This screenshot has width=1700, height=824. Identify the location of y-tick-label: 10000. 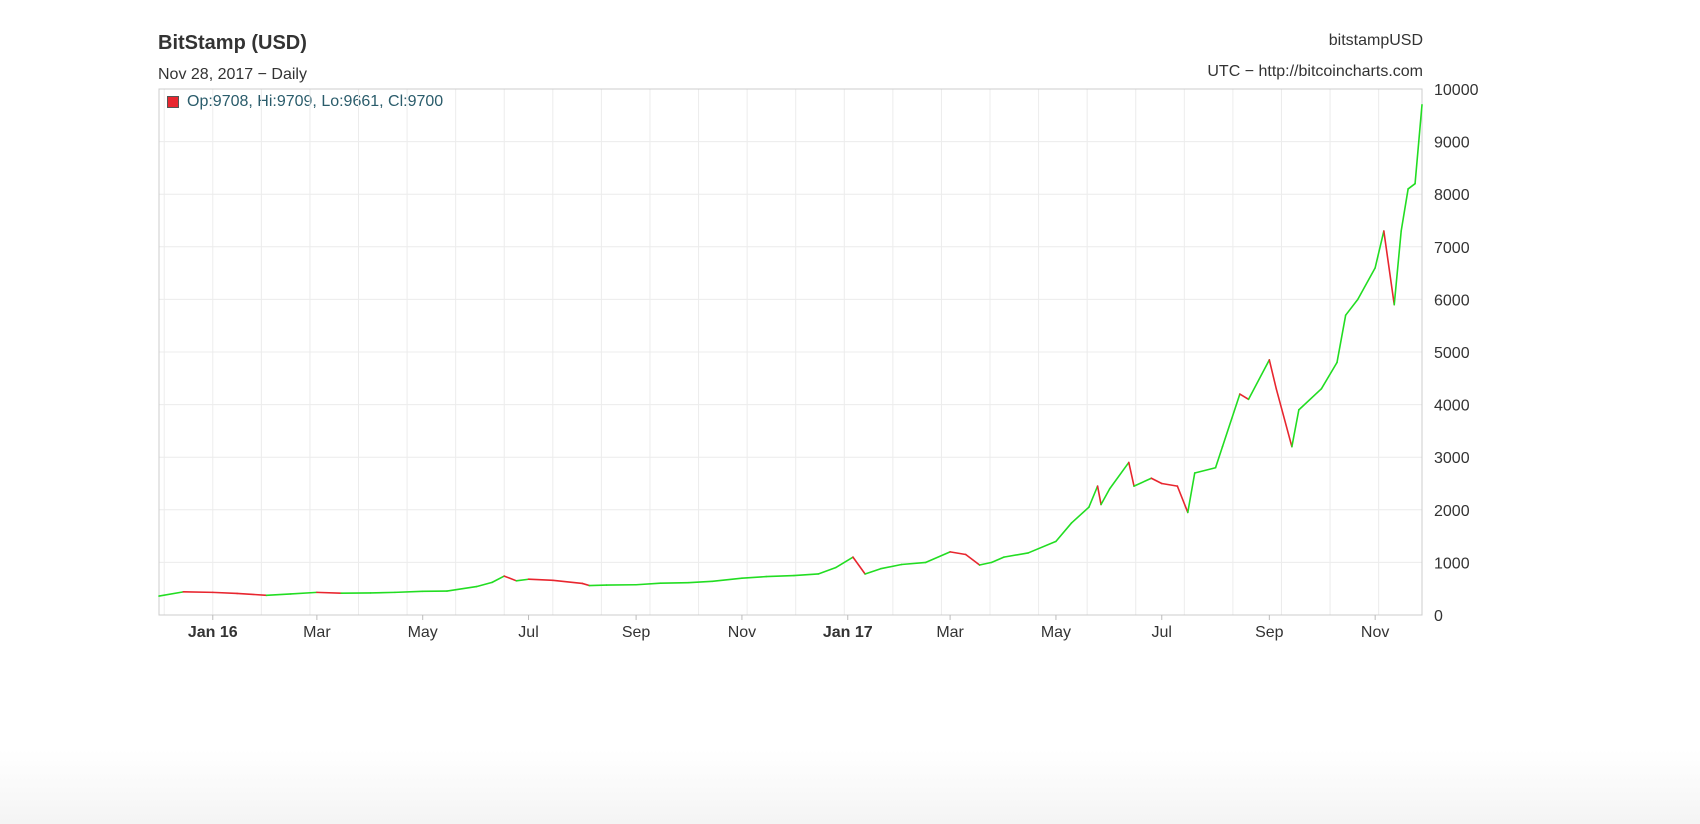
(1456, 90).